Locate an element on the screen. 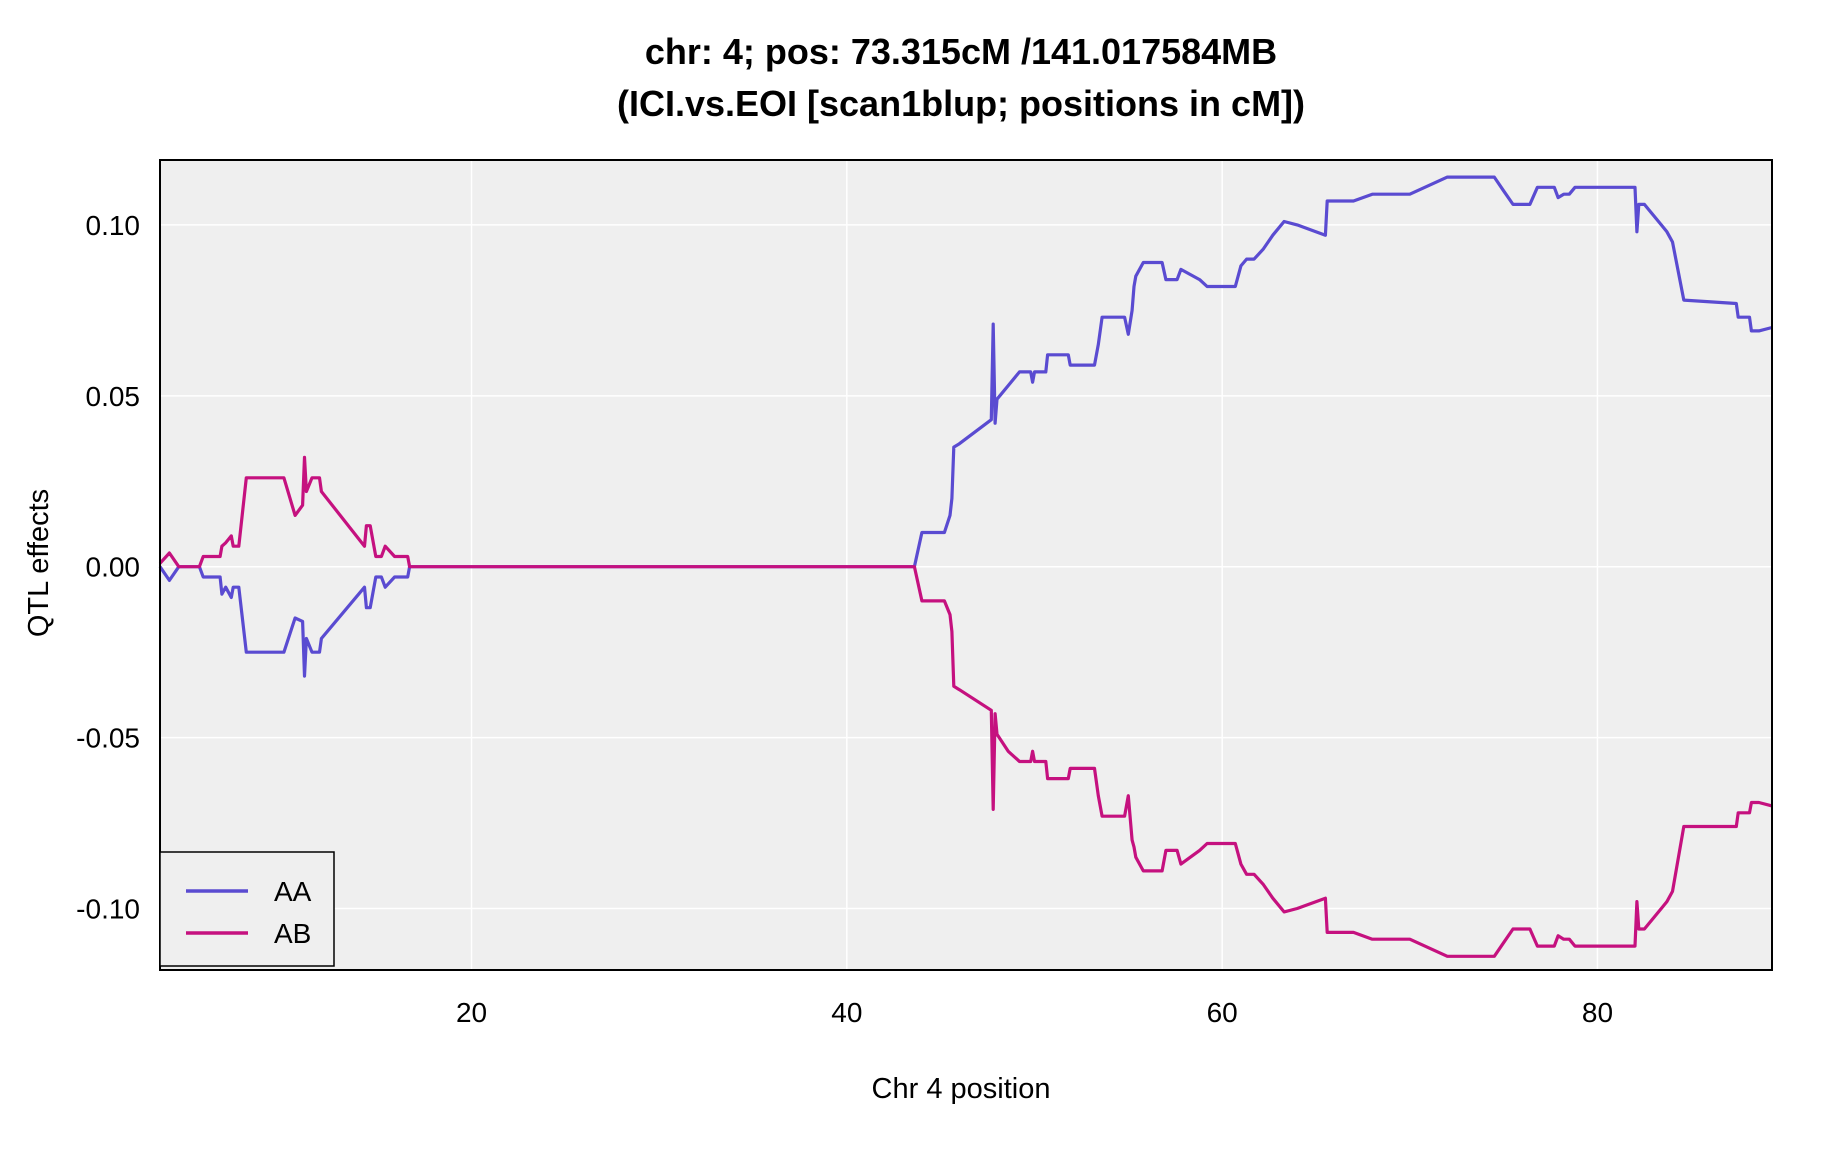 The width and height of the screenshot is (1824, 1152). legend-label-ab: AB is located at coordinates (292, 933).